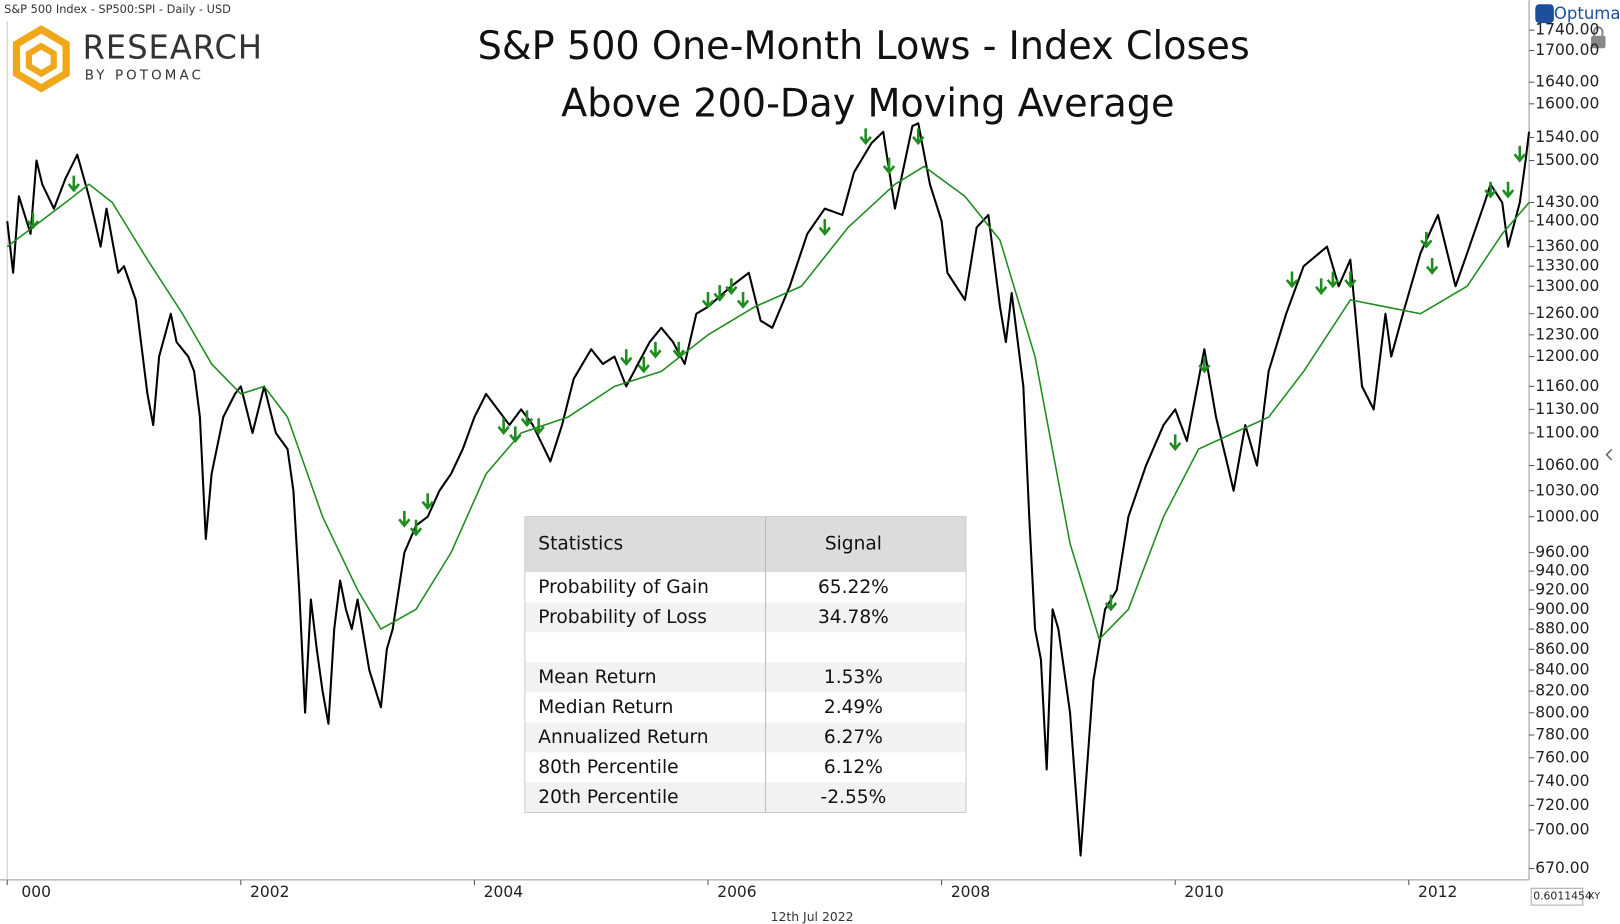 The width and height of the screenshot is (1620, 924). I want to click on y-tick-label: 1740.00, so click(1567, 30).